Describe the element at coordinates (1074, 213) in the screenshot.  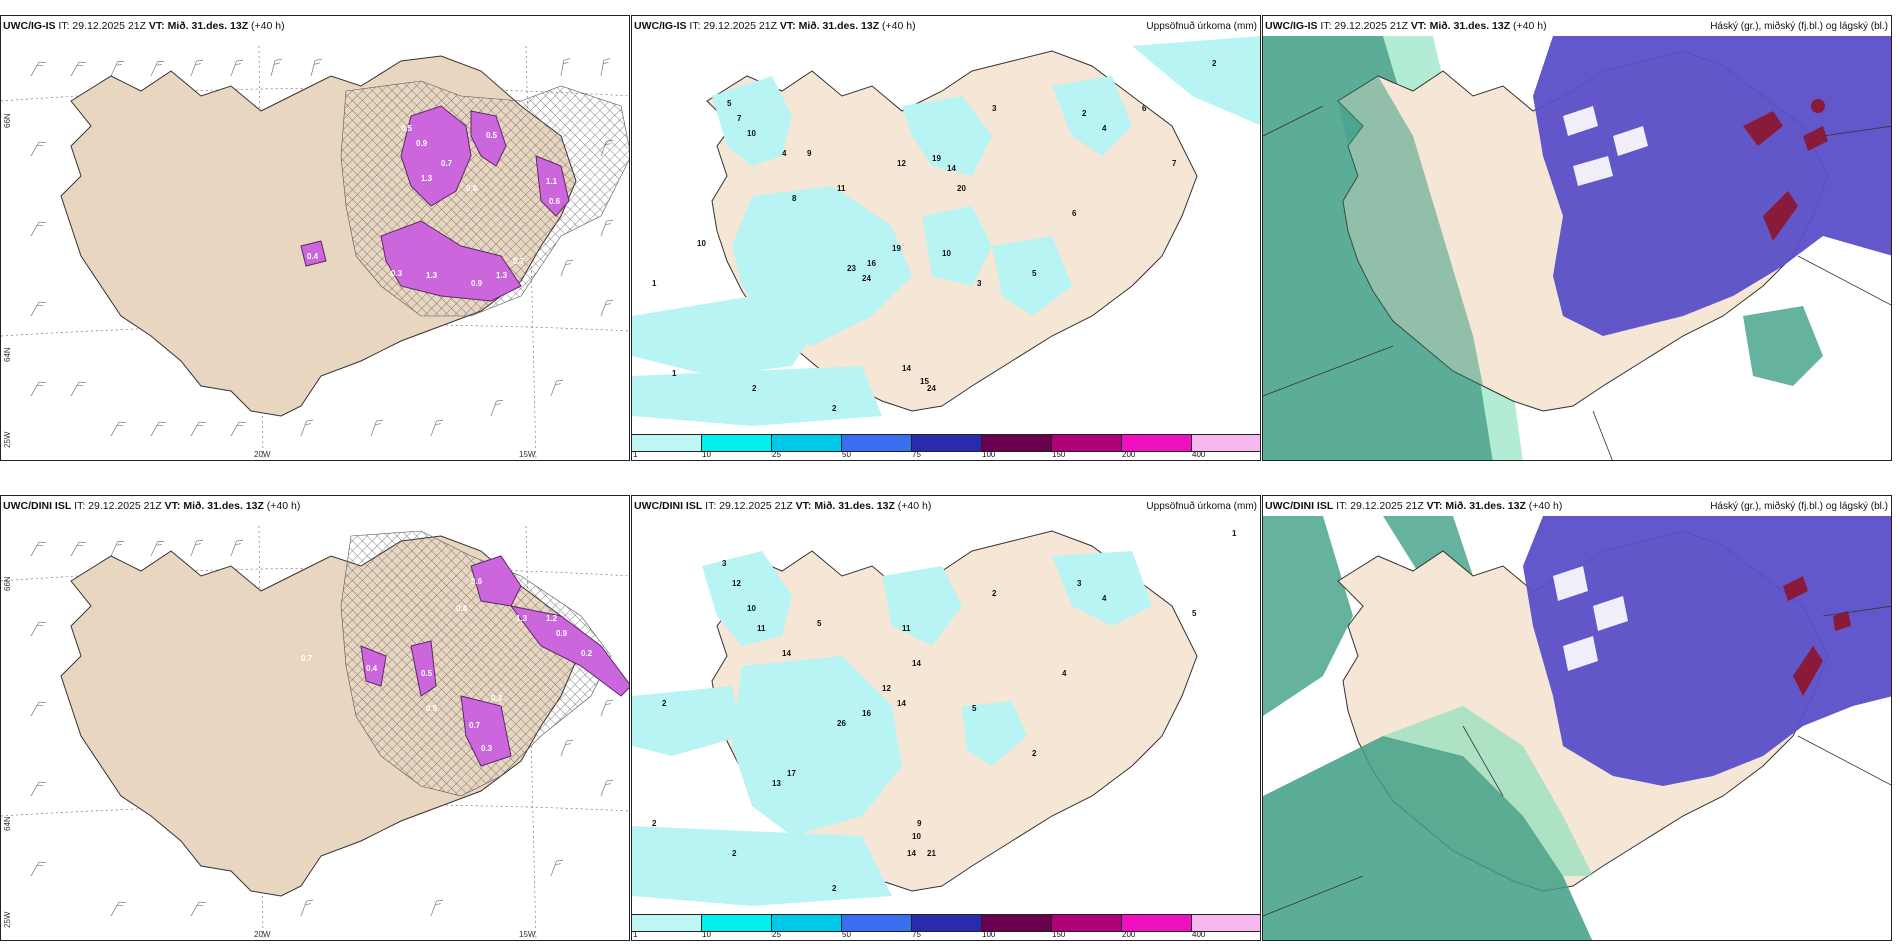
I see `svg-text: 6` at that location.